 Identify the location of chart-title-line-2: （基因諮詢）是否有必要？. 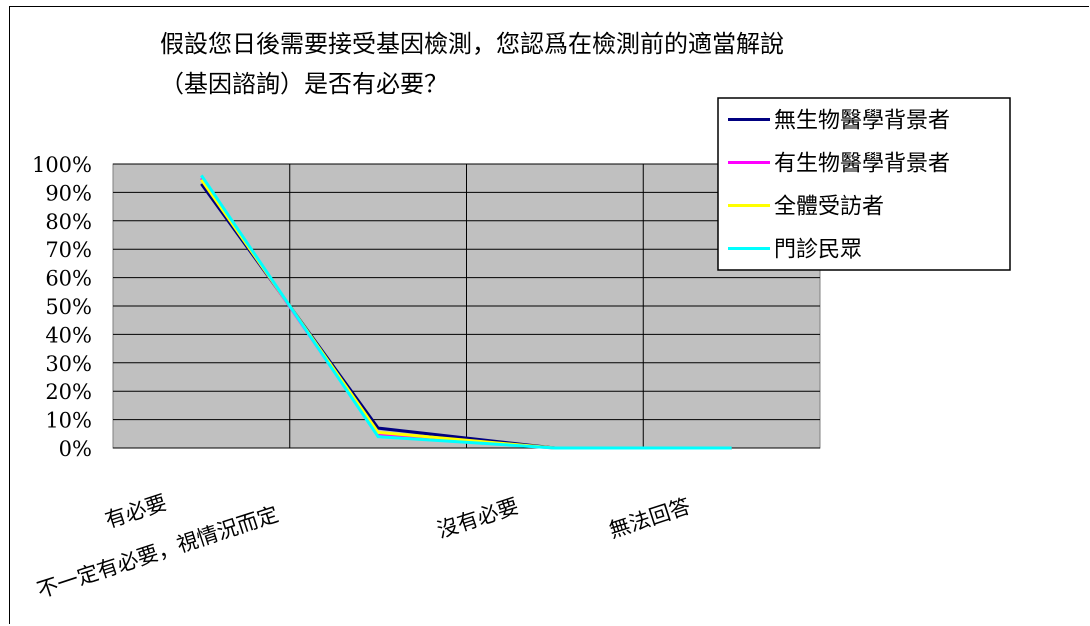
(304, 84).